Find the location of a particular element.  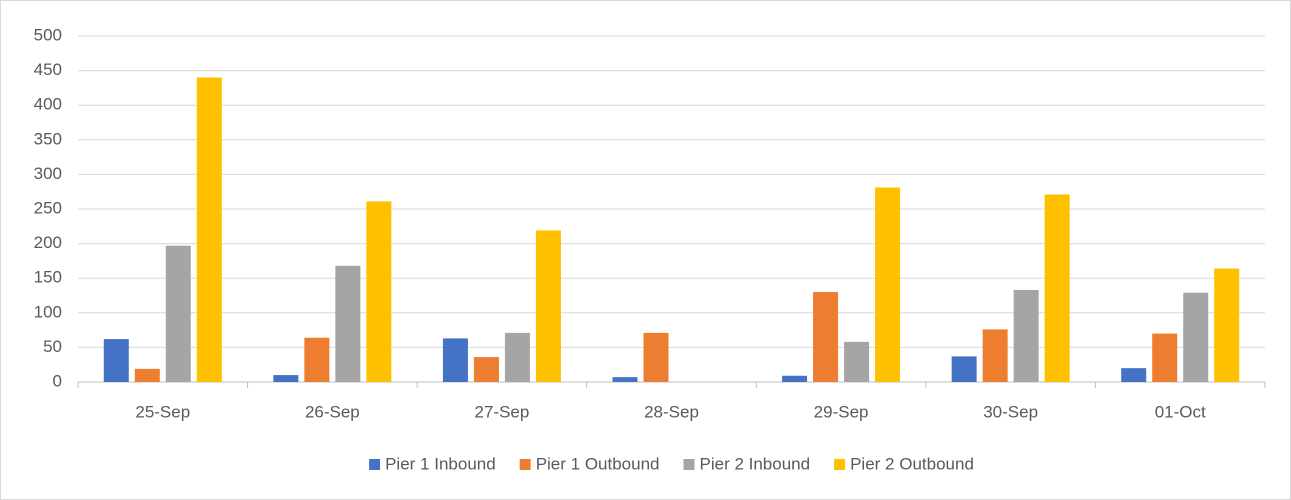

x-tick-label: 30-Sep is located at coordinates (1010, 411).